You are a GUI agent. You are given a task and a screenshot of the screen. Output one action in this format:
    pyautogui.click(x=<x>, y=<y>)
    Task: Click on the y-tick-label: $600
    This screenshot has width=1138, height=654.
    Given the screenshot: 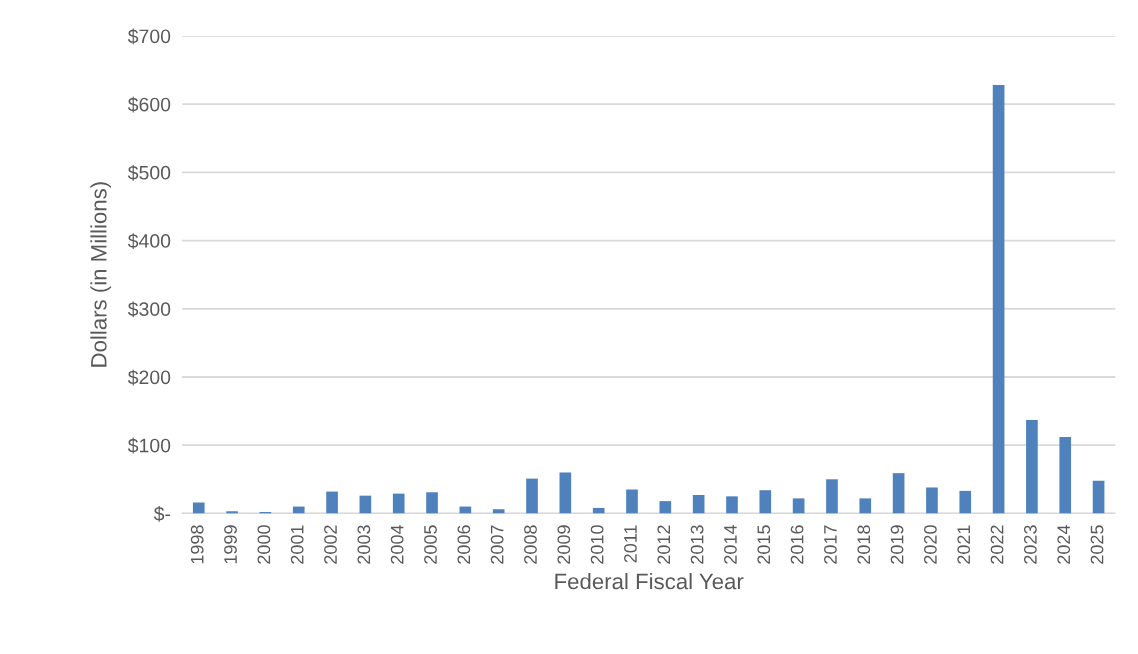 What is the action you would take?
    pyautogui.click(x=149, y=104)
    